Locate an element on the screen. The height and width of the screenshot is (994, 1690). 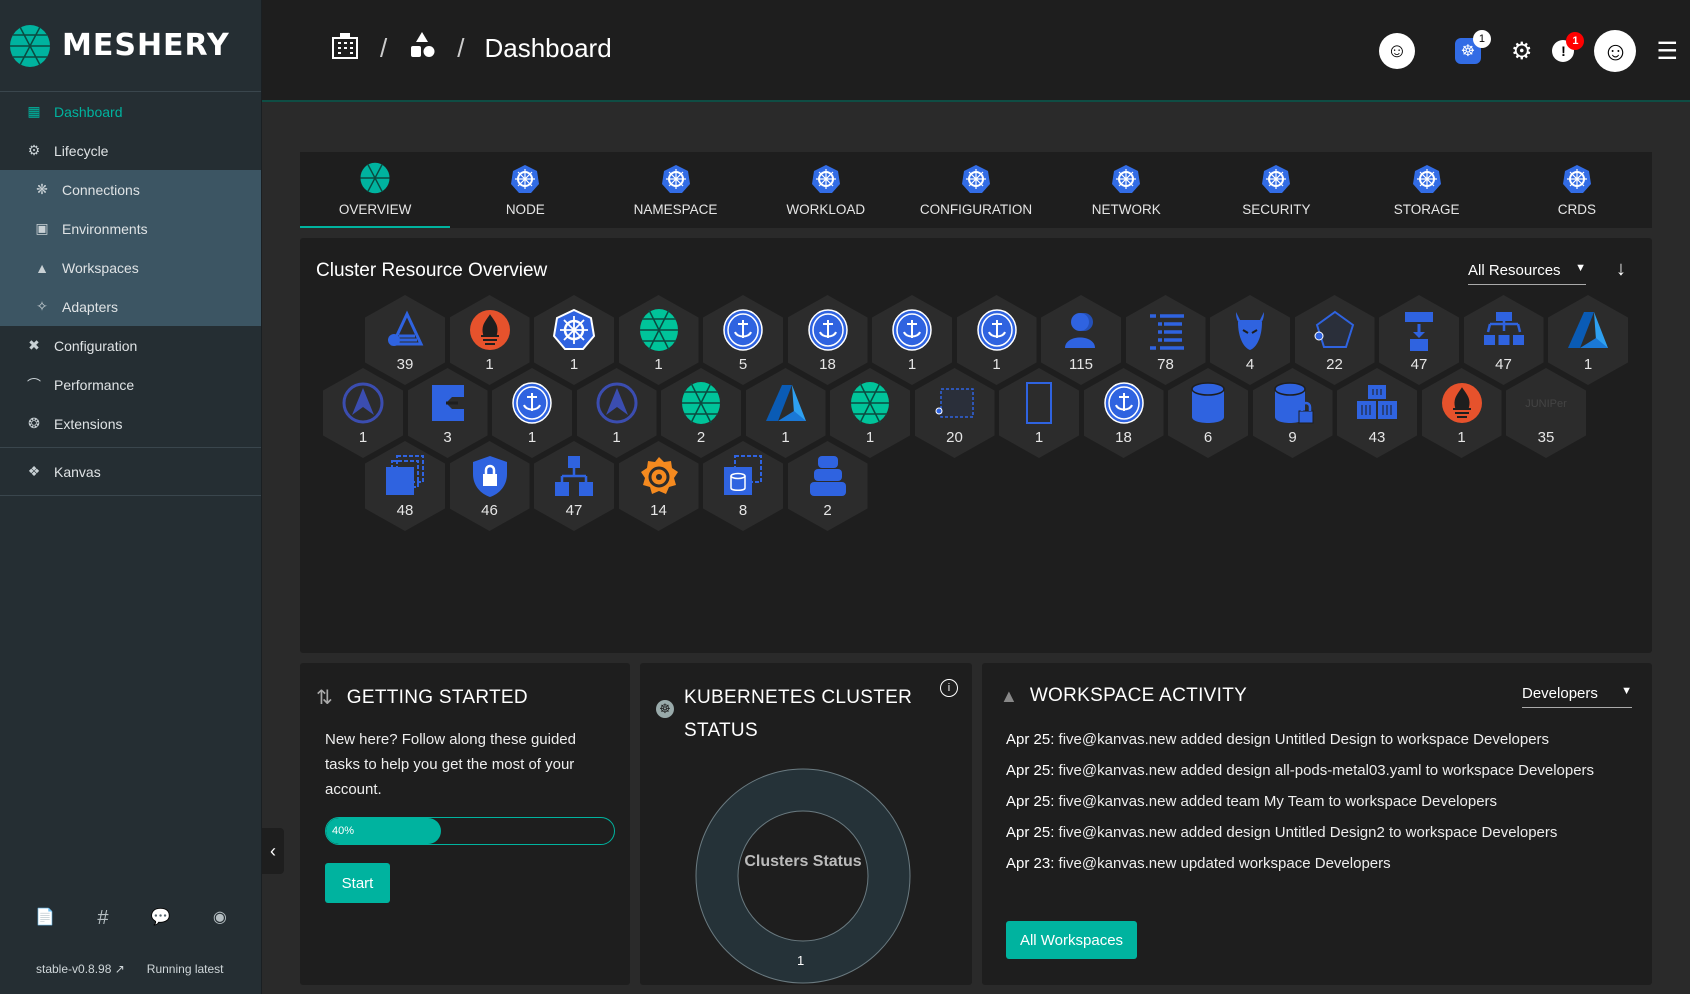
start-button: Start is located at coordinates (357, 883).